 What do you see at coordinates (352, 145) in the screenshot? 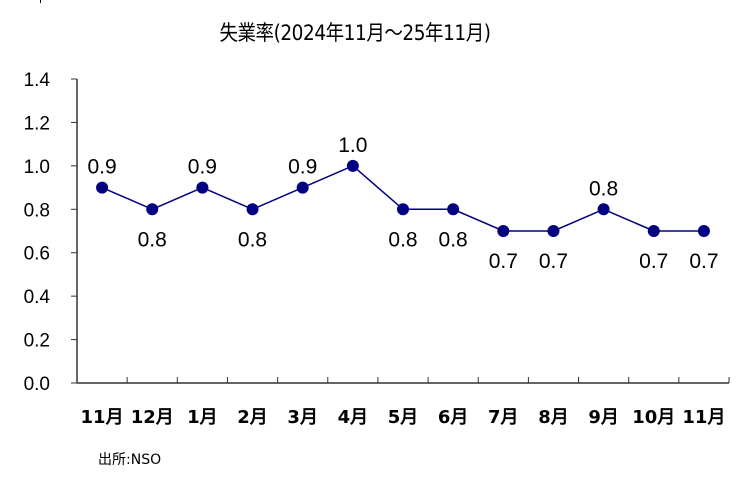
I see `data-label: 1.0` at bounding box center [352, 145].